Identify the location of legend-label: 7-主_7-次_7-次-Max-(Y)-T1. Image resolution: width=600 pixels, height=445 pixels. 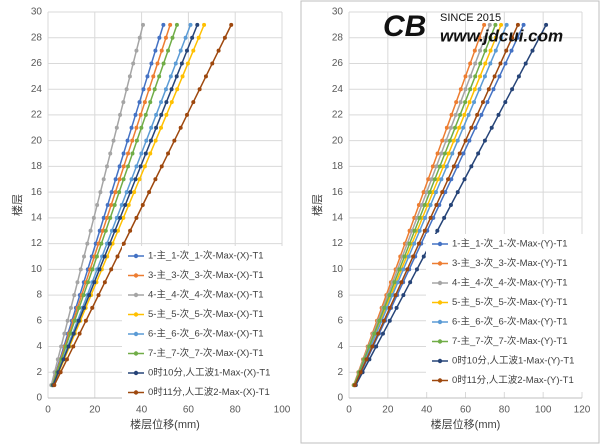
(510, 341).